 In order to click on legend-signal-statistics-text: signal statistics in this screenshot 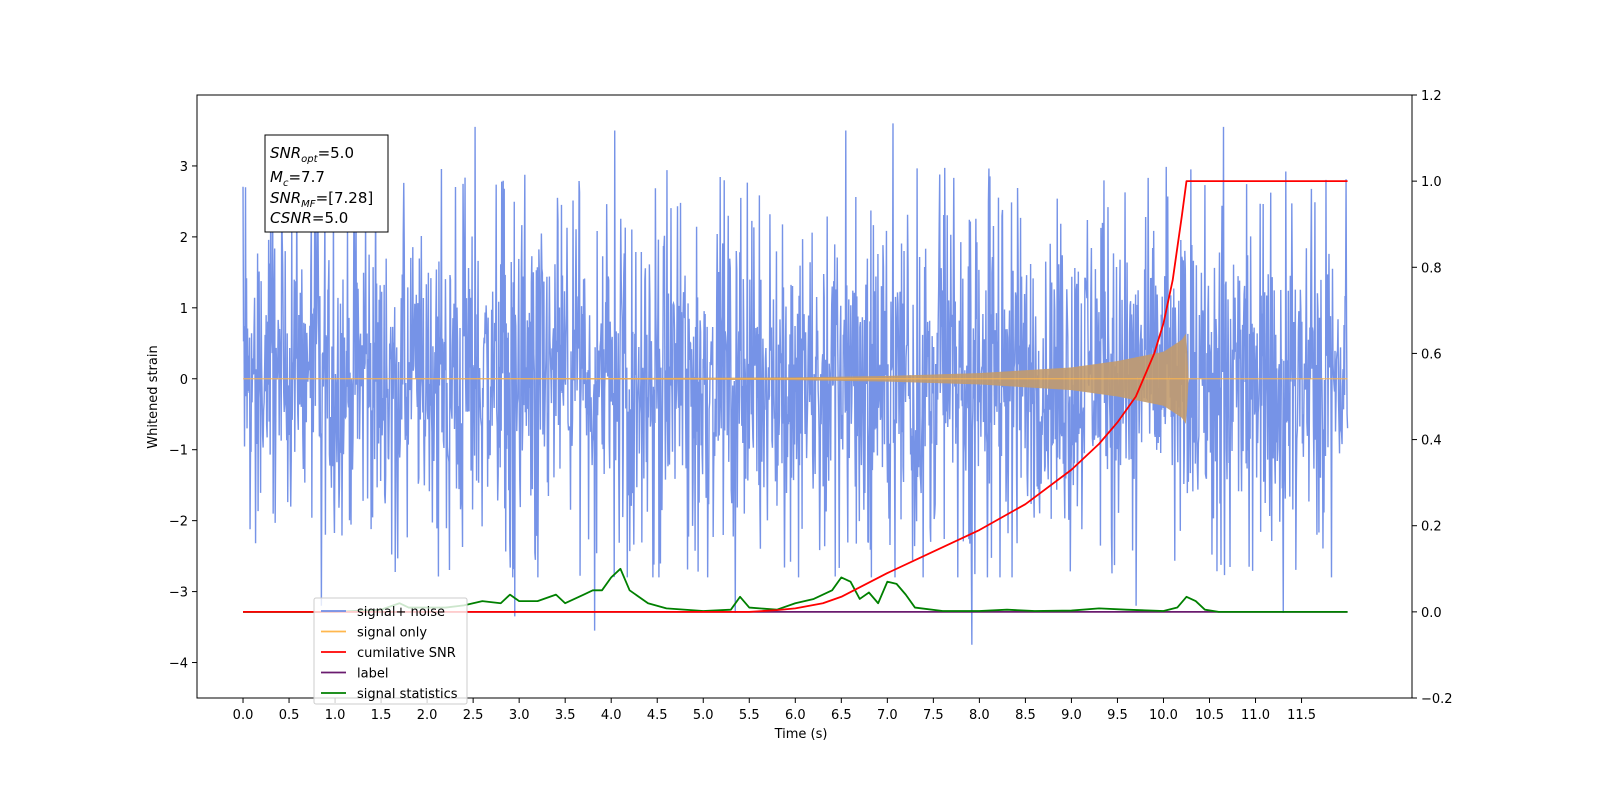, I will do `click(407, 694)`.